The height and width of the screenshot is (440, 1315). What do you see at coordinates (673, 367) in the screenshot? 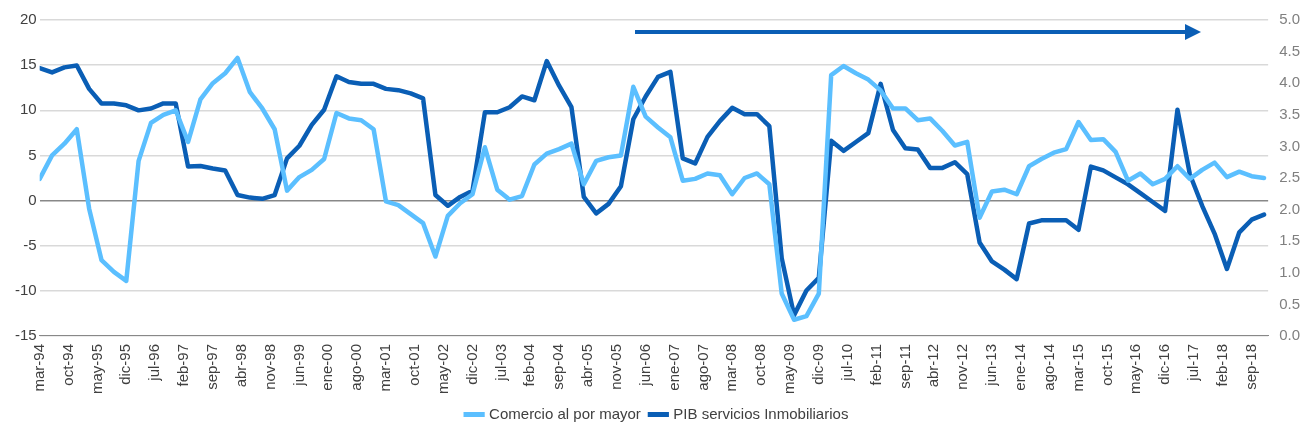
I see `x-tick-label: ene-07` at bounding box center [673, 367].